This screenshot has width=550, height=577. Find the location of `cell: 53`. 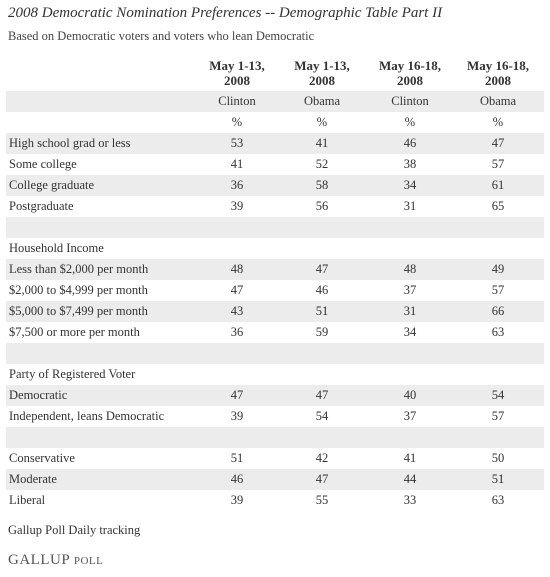

cell: 53 is located at coordinates (237, 143).